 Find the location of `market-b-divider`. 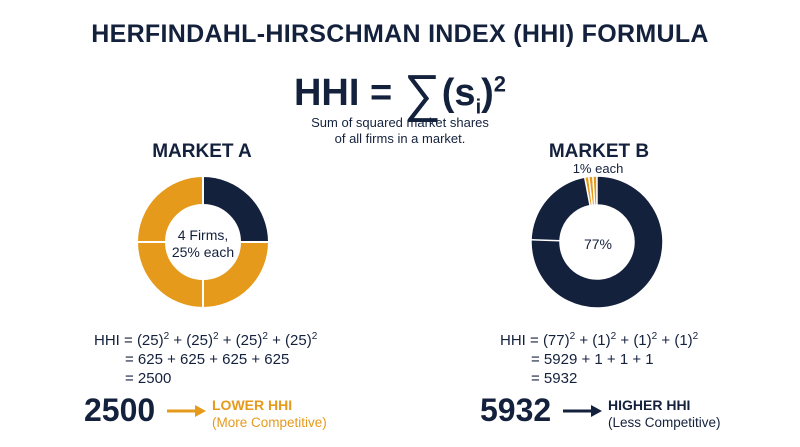

market-b-divider is located at coordinates (546, 240).